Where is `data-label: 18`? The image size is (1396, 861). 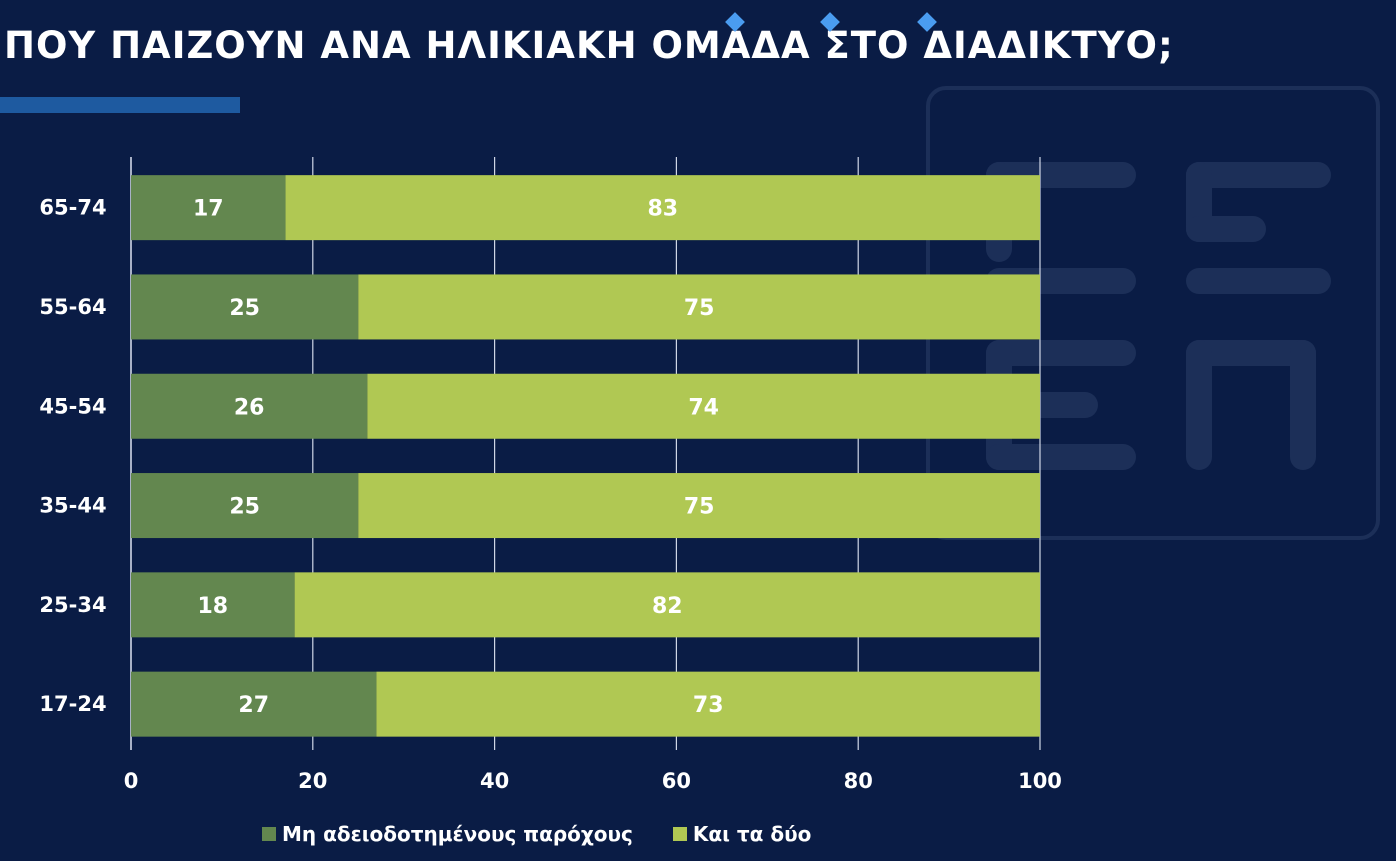 data-label: 18 is located at coordinates (212, 606).